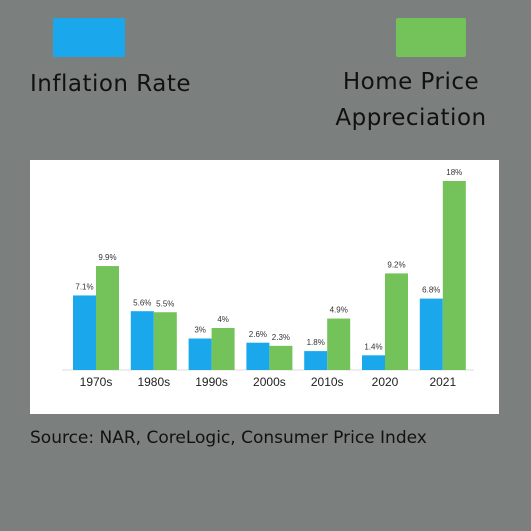 The image size is (531, 531). I want to click on x-tick-label: 2020, so click(385, 382).